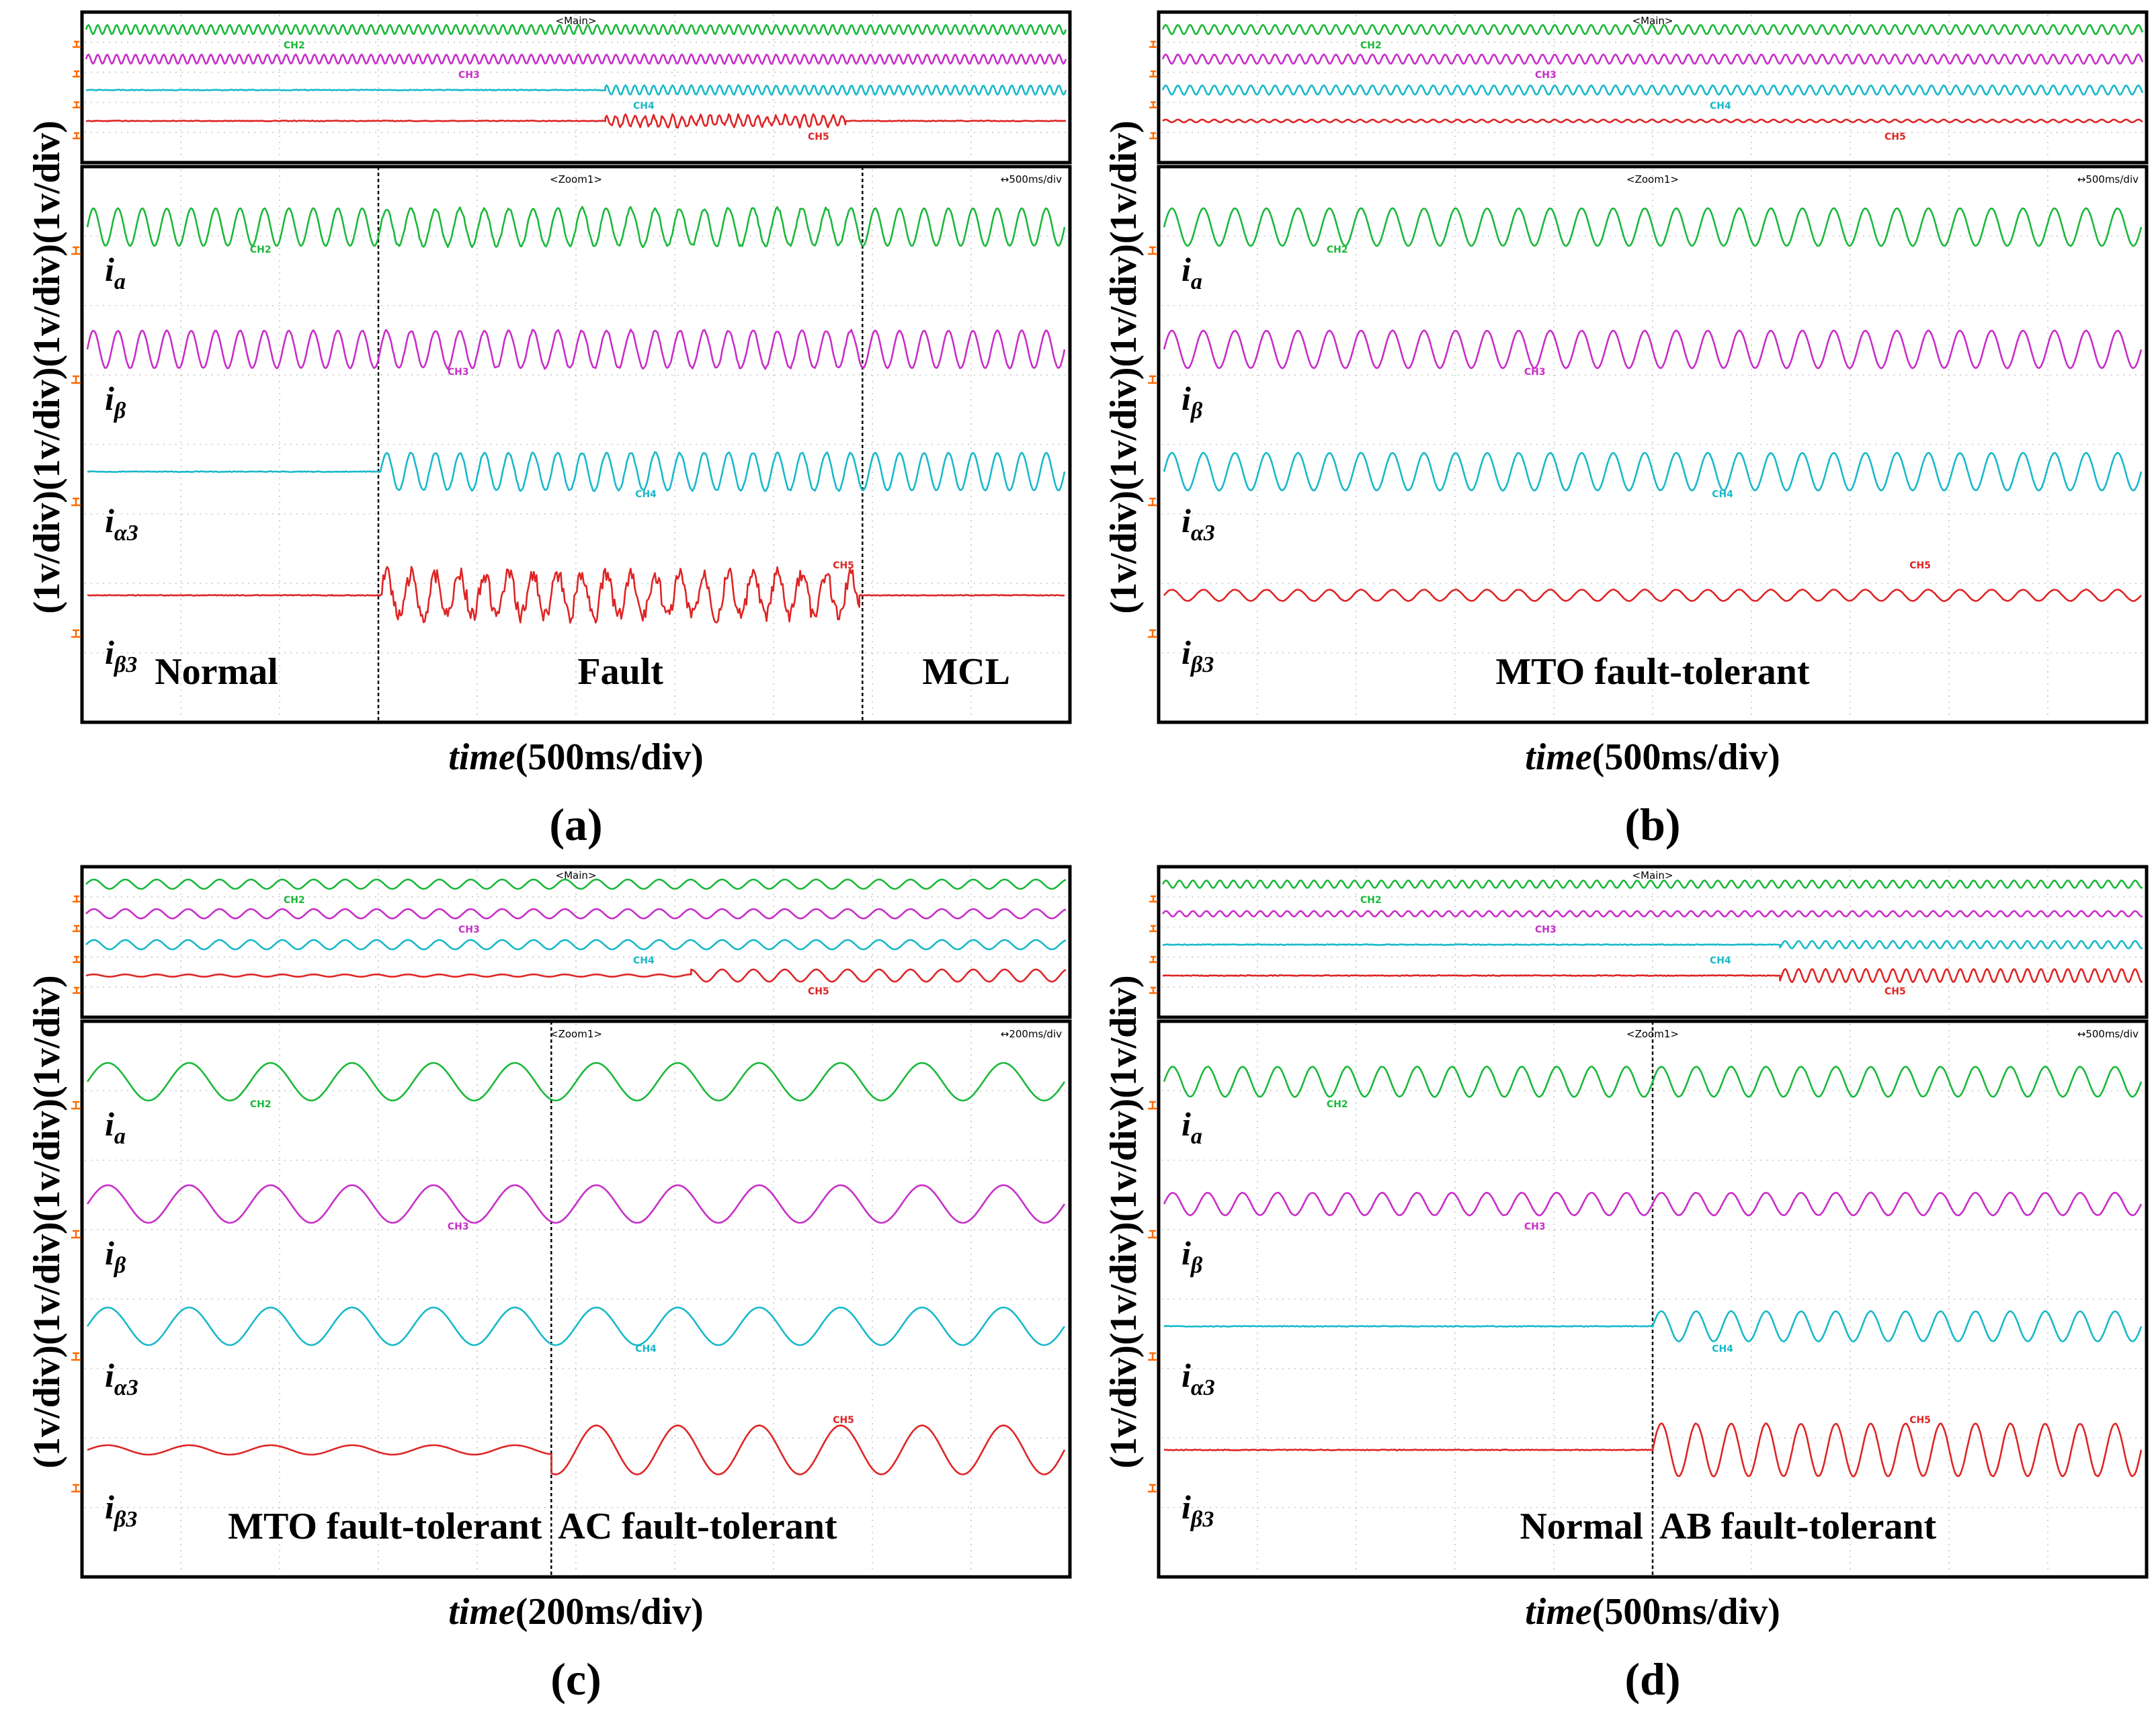 The width and height of the screenshot is (2156, 1718). I want to click on region-label: Normal, so click(1582, 1526).